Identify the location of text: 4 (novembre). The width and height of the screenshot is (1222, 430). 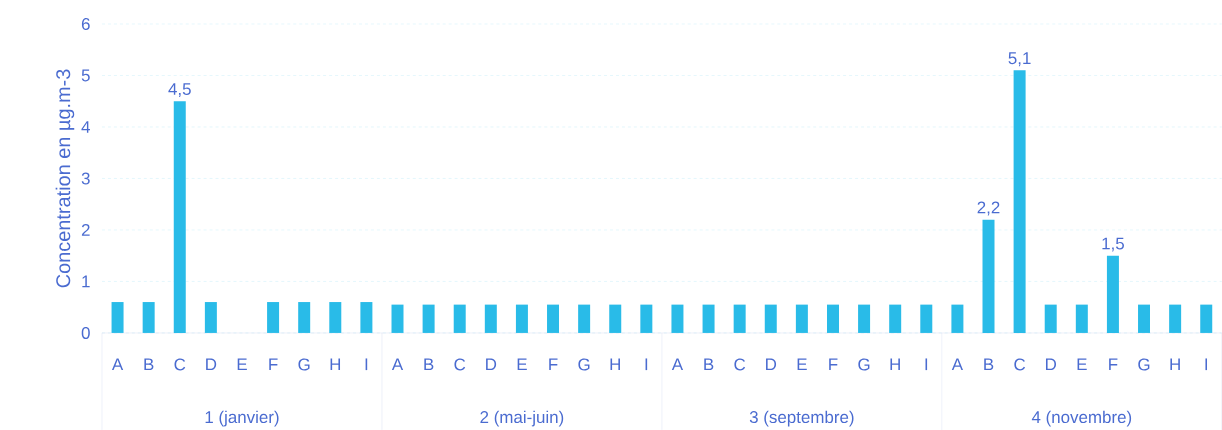
(1081, 418).